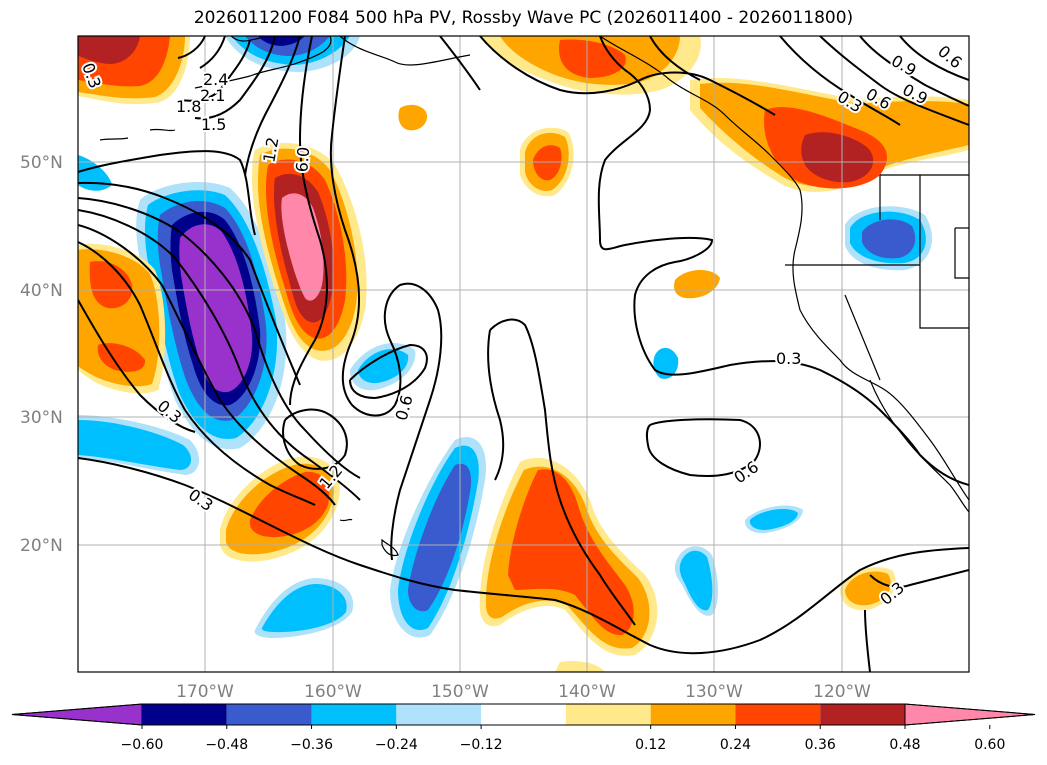 The height and width of the screenshot is (765, 1047). What do you see at coordinates (41, 354) in the screenshot?
I see `latitude-labels: 50°N 40°N 30°N 20°N` at bounding box center [41, 354].